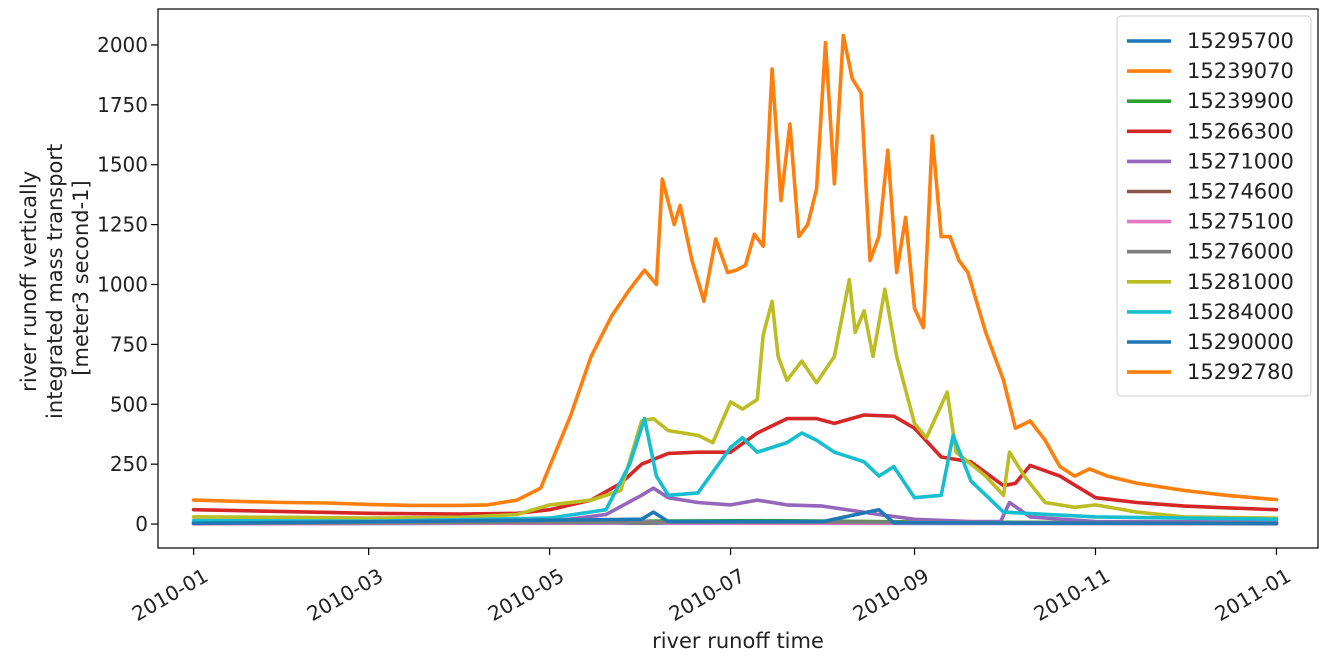 The width and height of the screenshot is (1330, 663). I want to click on legend-label-15266300: 15266300, so click(1240, 131).